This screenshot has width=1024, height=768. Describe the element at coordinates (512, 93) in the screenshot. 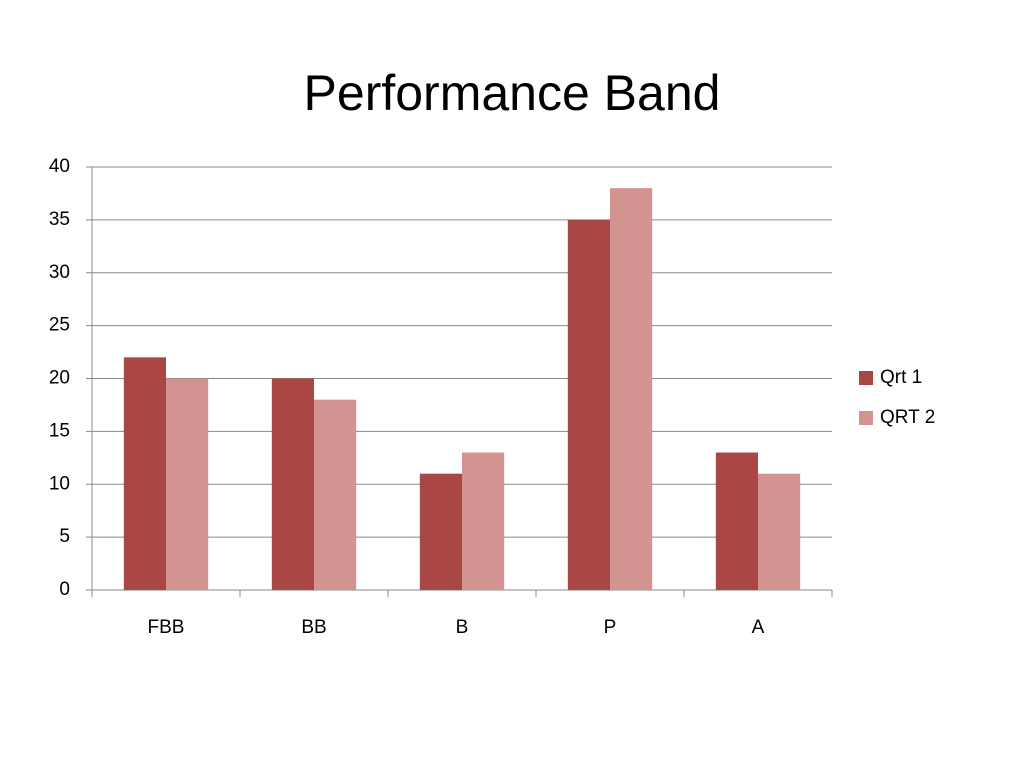

I see `chart-title: Performance Band` at that location.